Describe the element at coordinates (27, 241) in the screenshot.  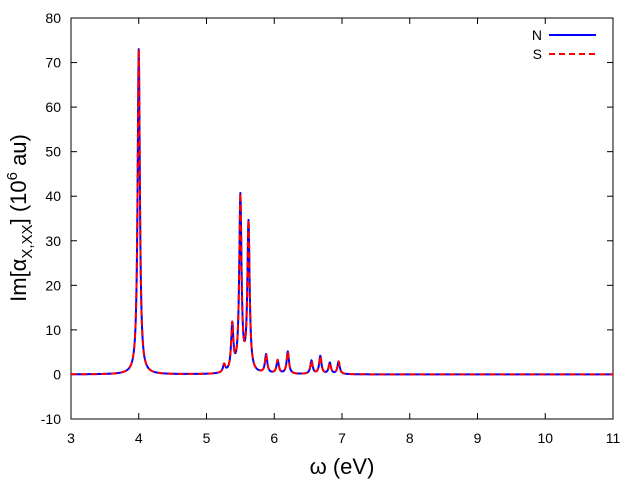
I see `y-label-subscript: X,XX` at that location.